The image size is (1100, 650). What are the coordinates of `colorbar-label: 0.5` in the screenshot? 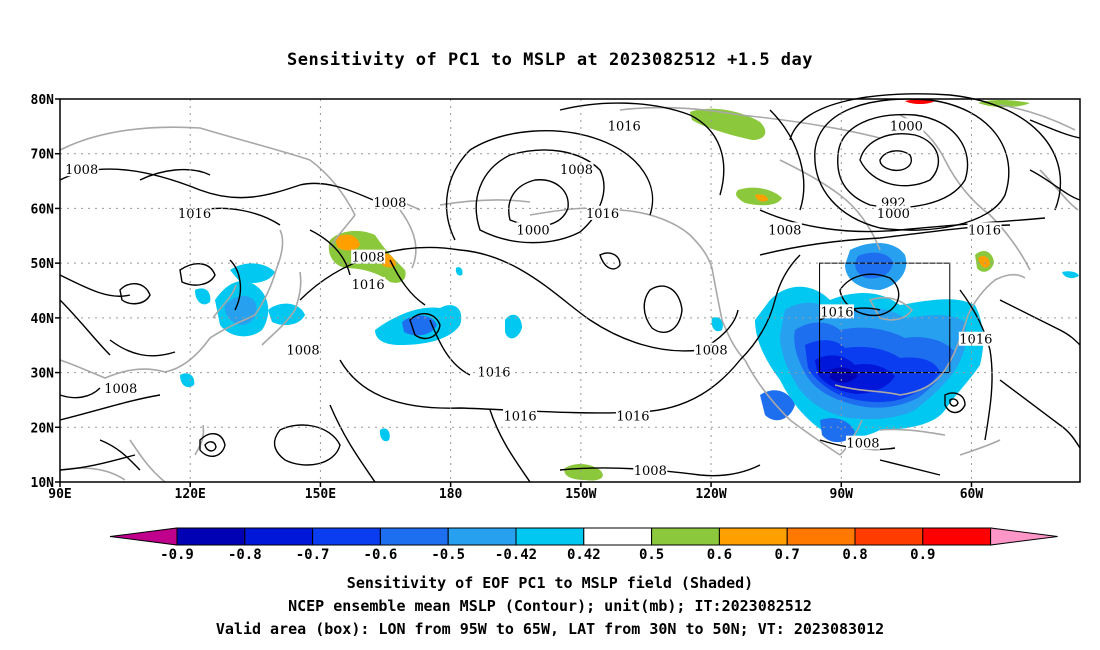 It's located at (651, 555).